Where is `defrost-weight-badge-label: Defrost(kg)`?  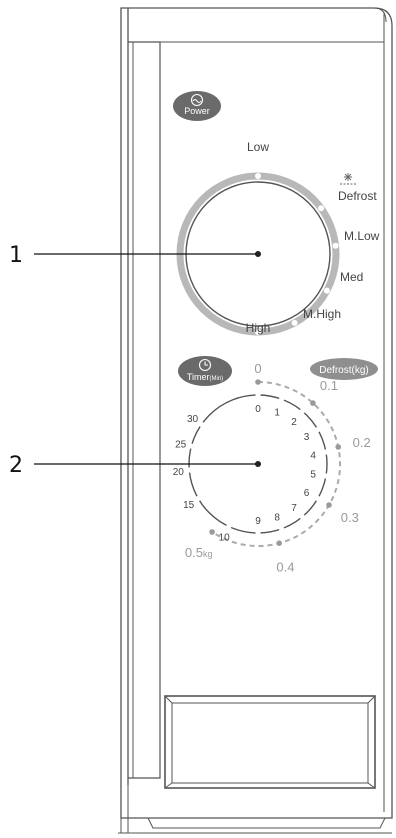
defrost-weight-badge-label: Defrost(kg) is located at coordinates (343, 370).